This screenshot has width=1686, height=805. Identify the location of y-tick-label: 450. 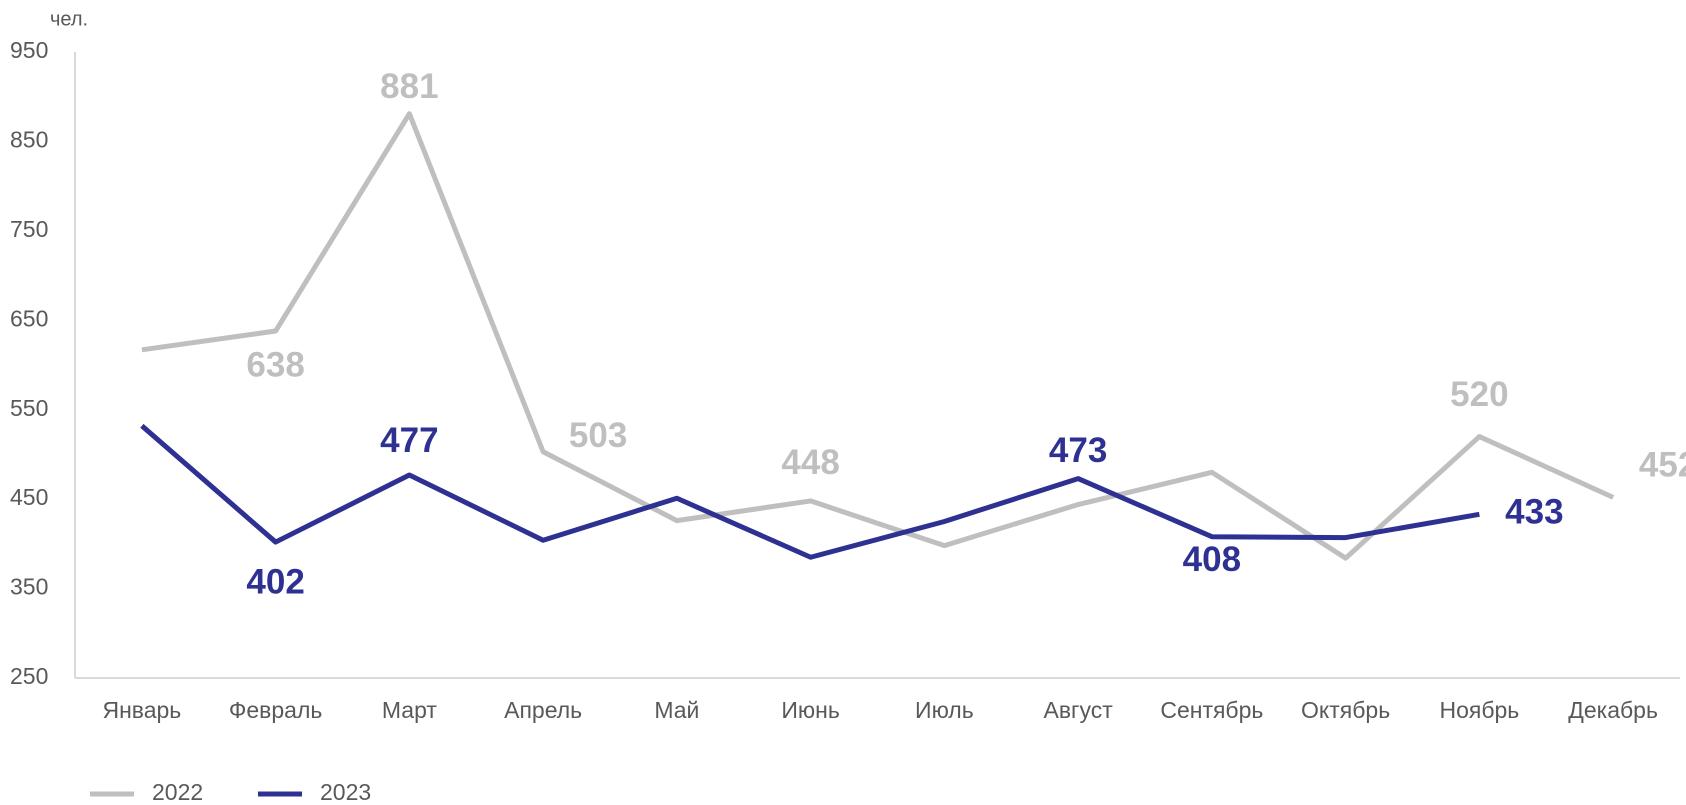
(29, 497).